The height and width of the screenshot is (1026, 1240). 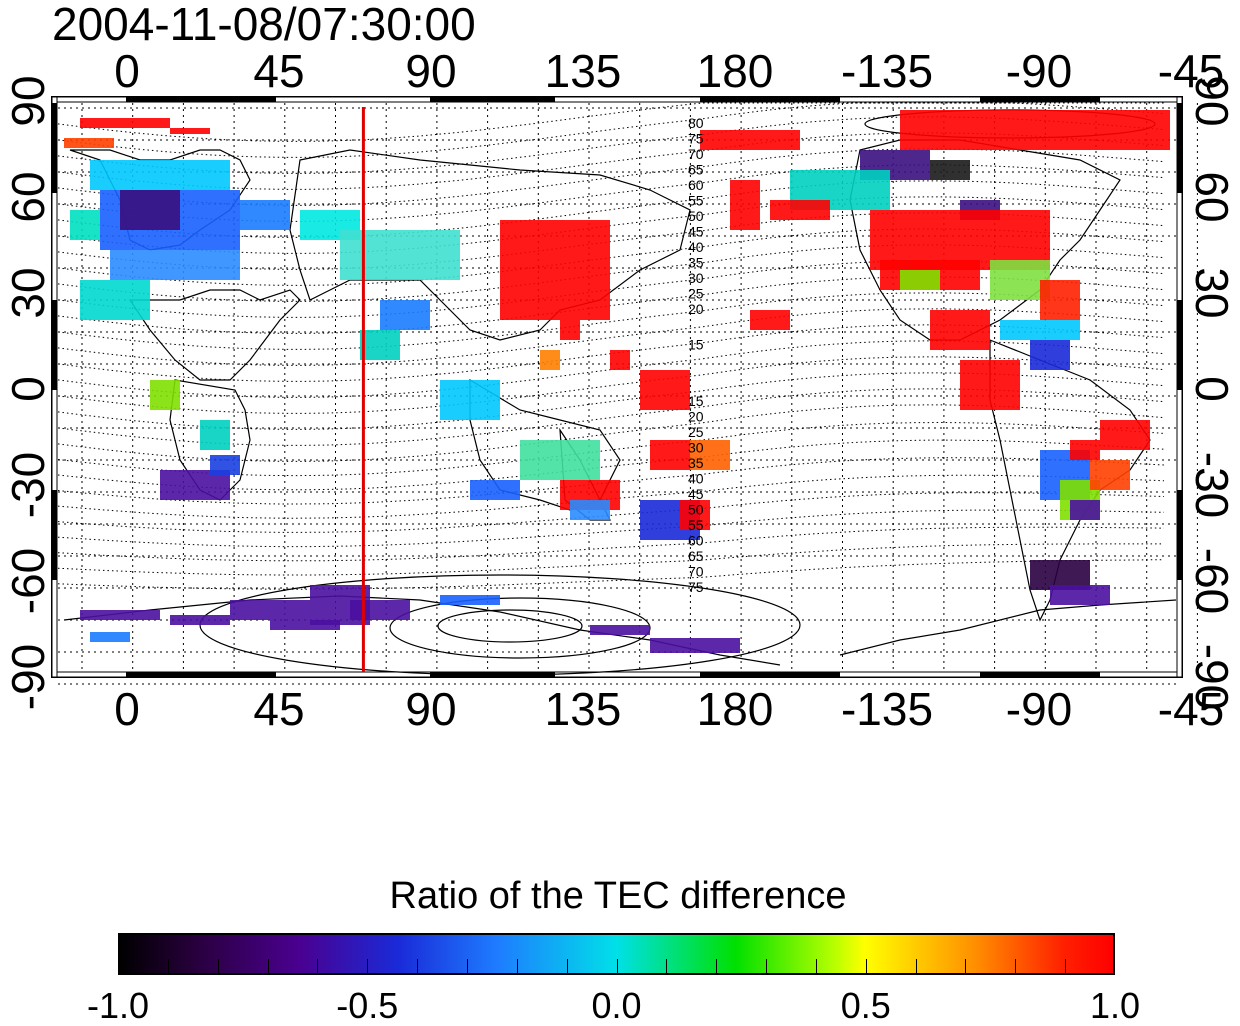 What do you see at coordinates (28, 101) in the screenshot?
I see `lat-tick-left: 90` at bounding box center [28, 101].